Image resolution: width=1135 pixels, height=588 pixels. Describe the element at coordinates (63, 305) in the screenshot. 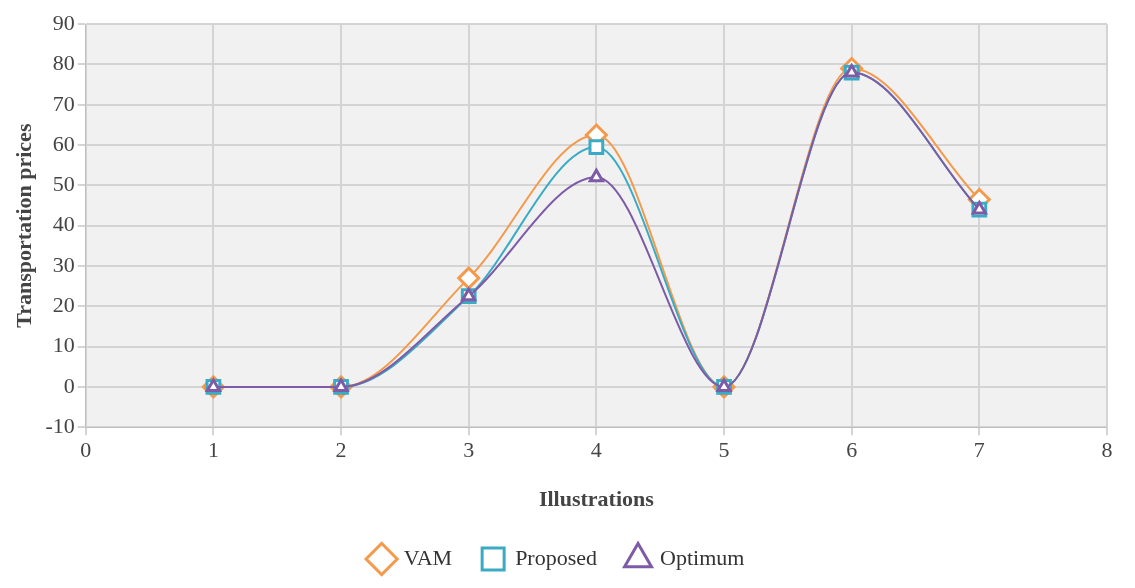

I see `y-tick-label: 20` at that location.